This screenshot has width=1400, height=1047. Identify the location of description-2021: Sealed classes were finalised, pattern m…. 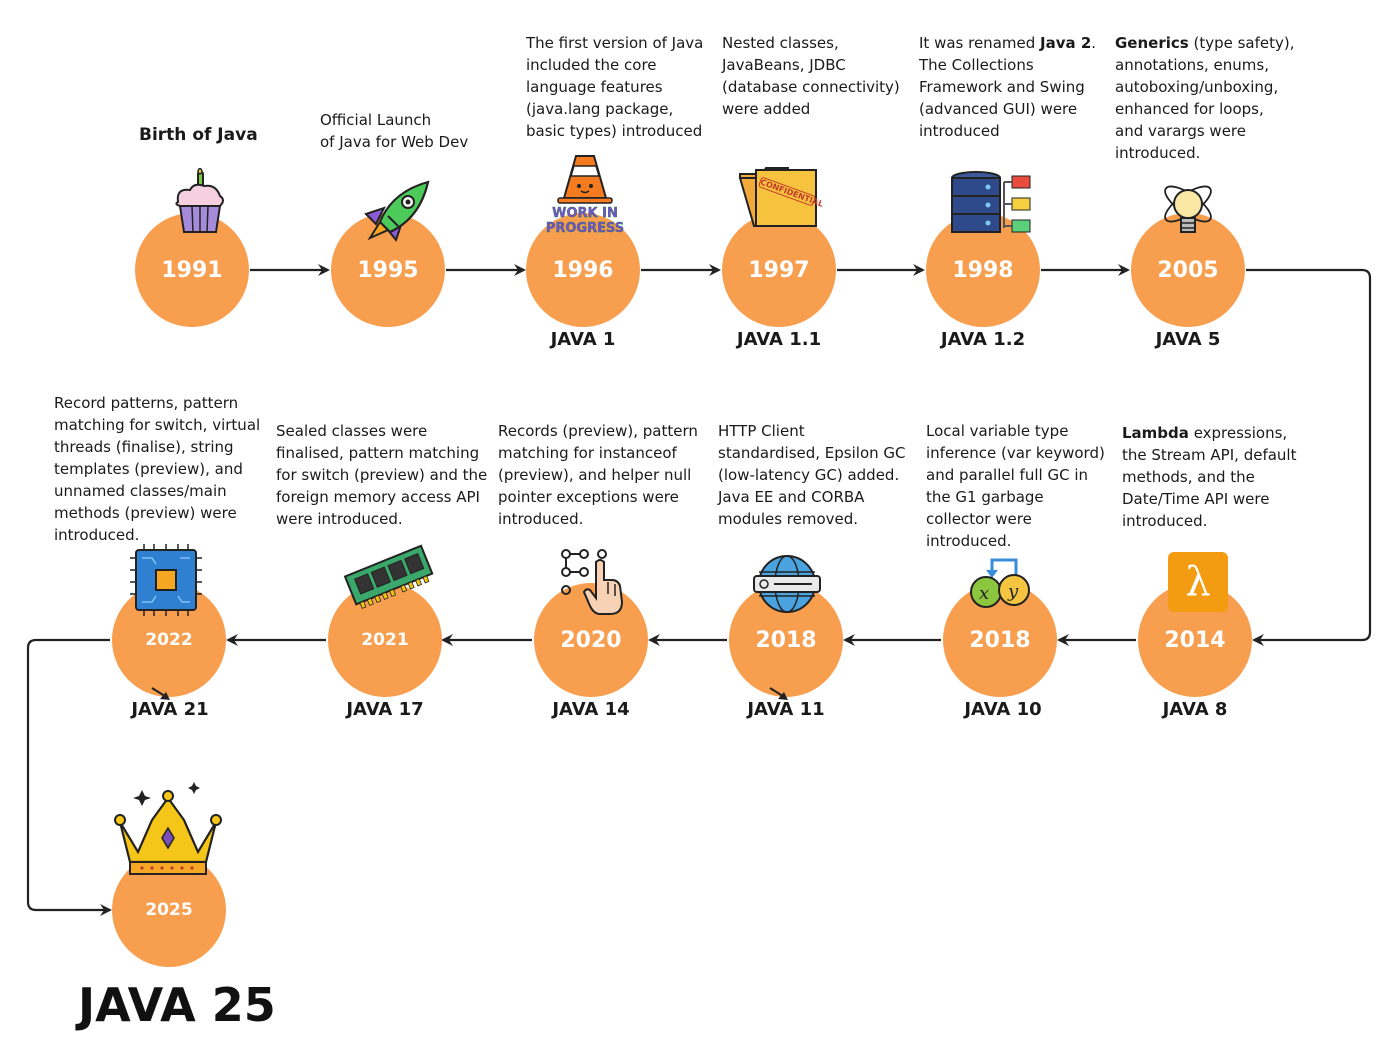
(382, 475).